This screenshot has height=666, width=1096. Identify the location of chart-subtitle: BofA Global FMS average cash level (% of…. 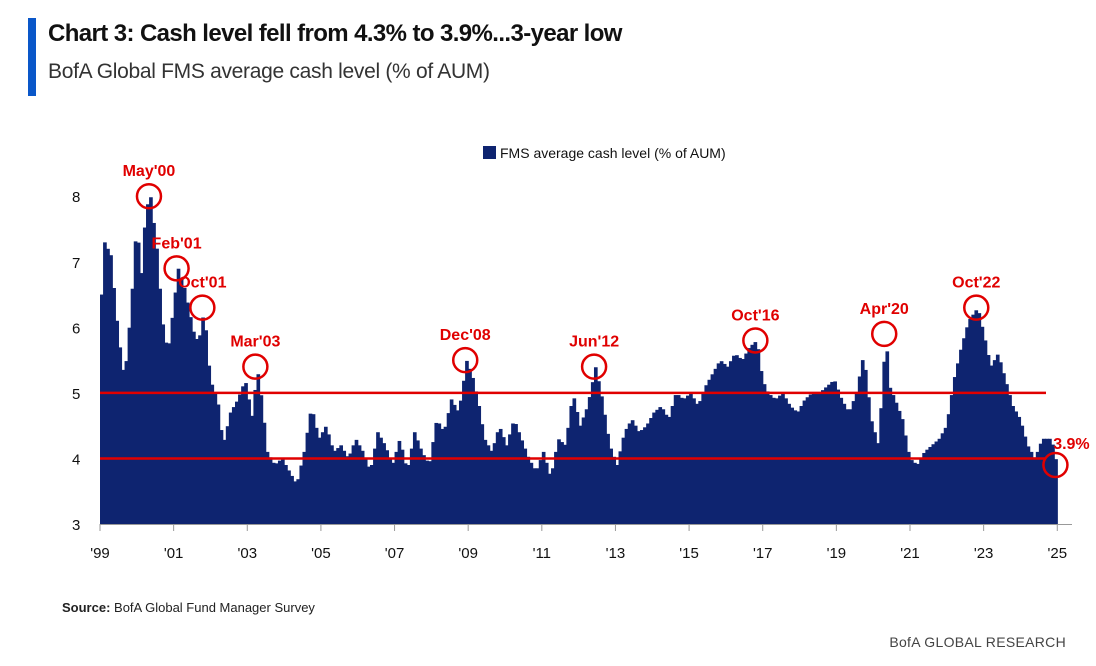
(269, 71).